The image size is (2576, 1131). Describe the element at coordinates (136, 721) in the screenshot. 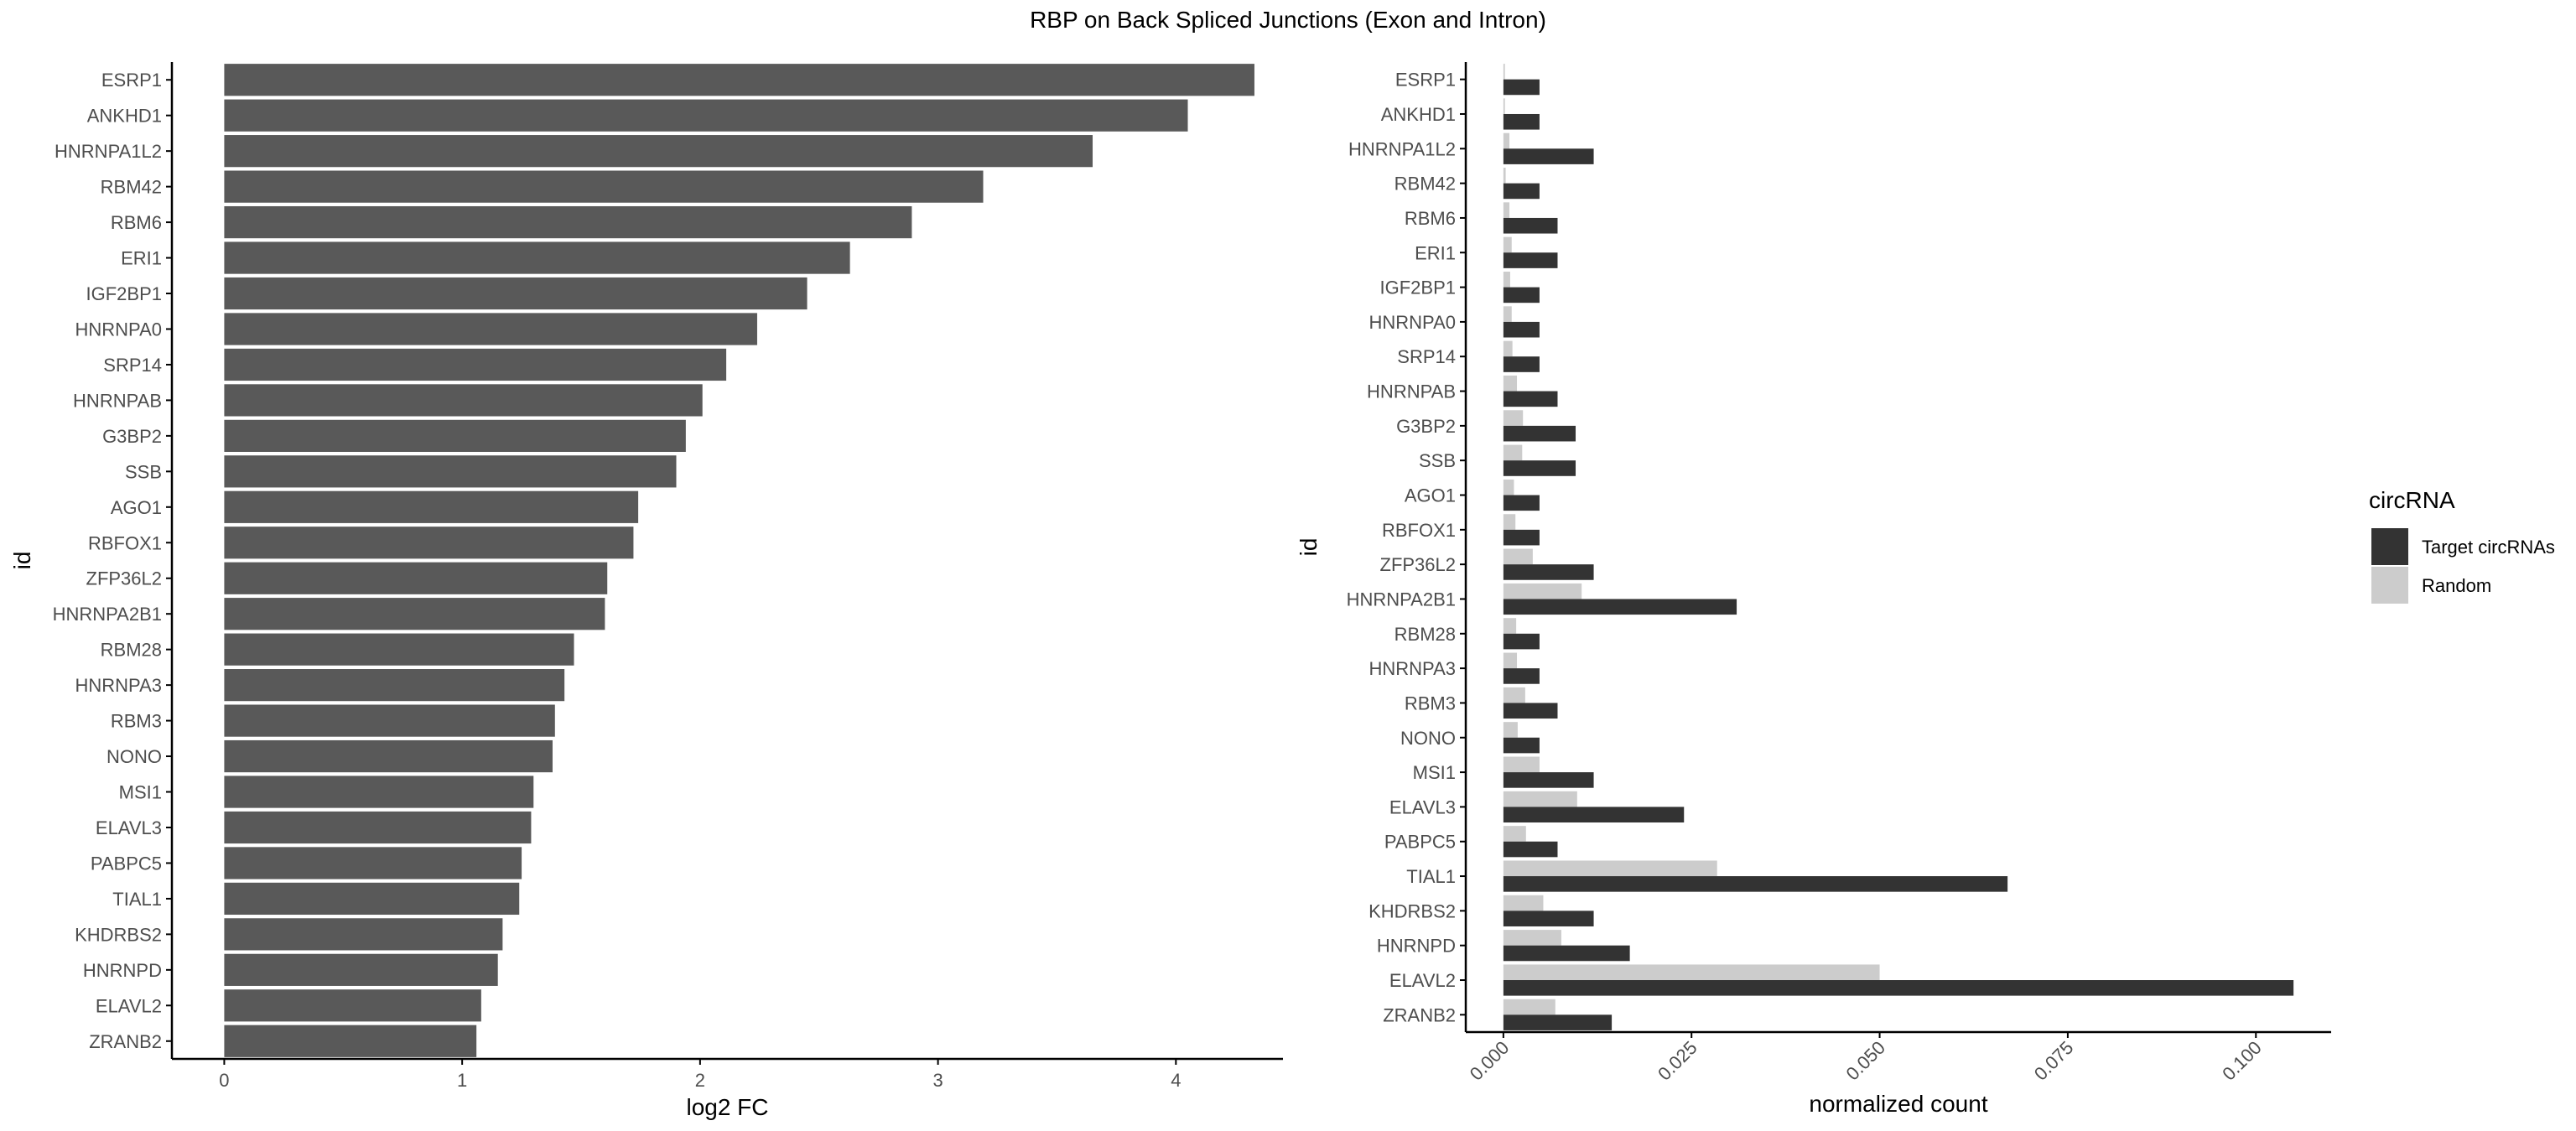

I see `y-tick-label: RBM3` at that location.